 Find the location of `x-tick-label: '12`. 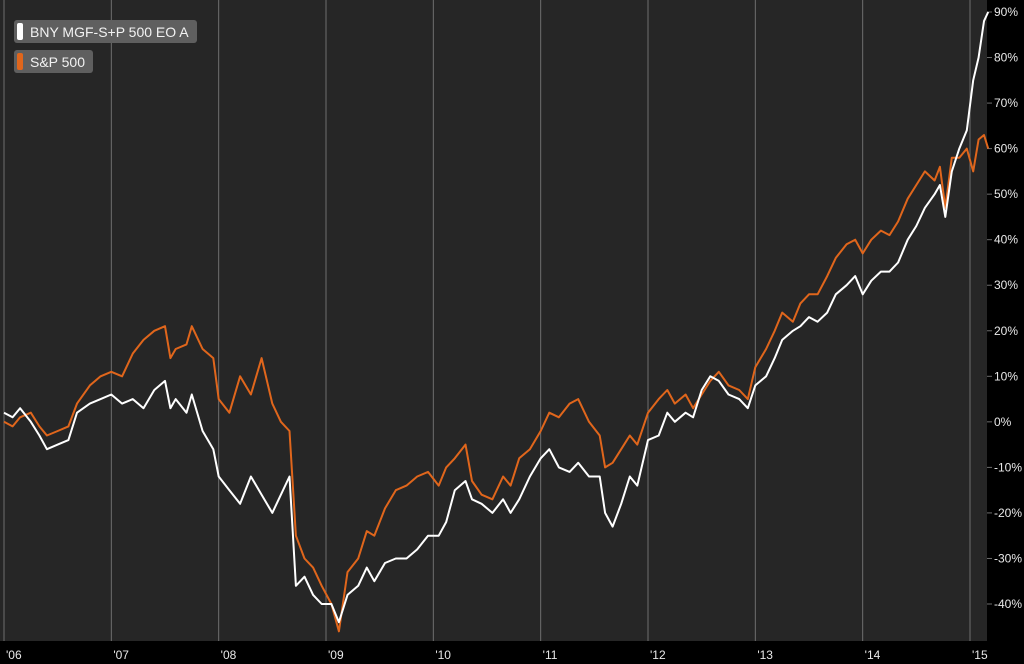

x-tick-label: '12 is located at coordinates (658, 655).